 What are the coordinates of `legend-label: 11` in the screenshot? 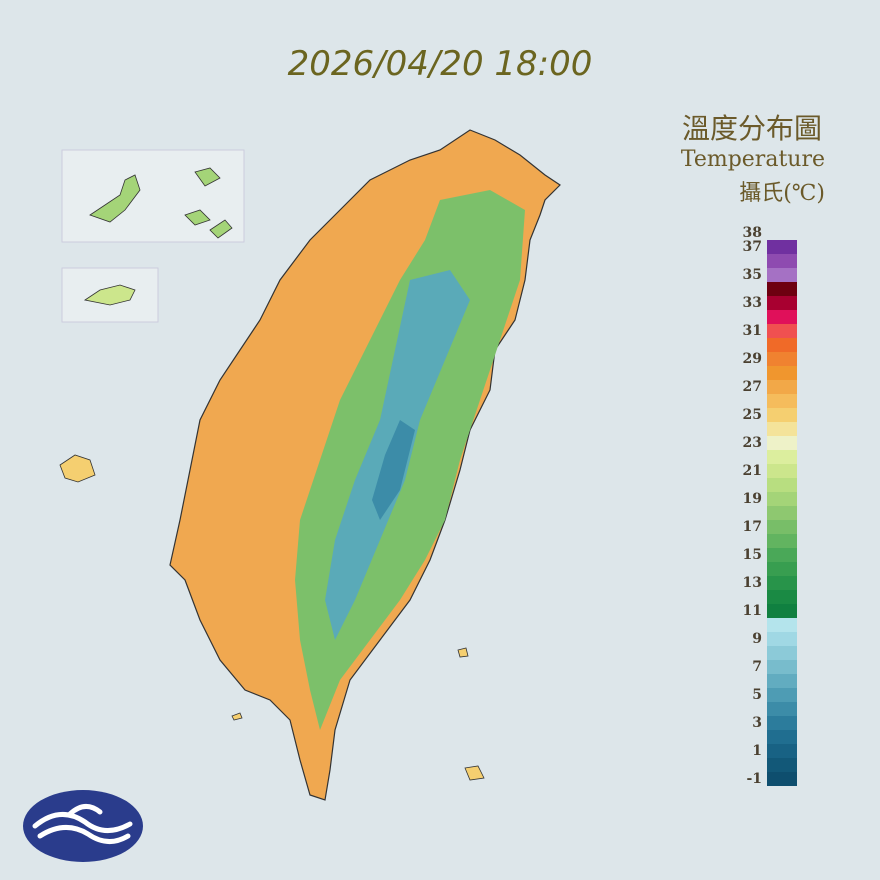 It's located at (752, 611).